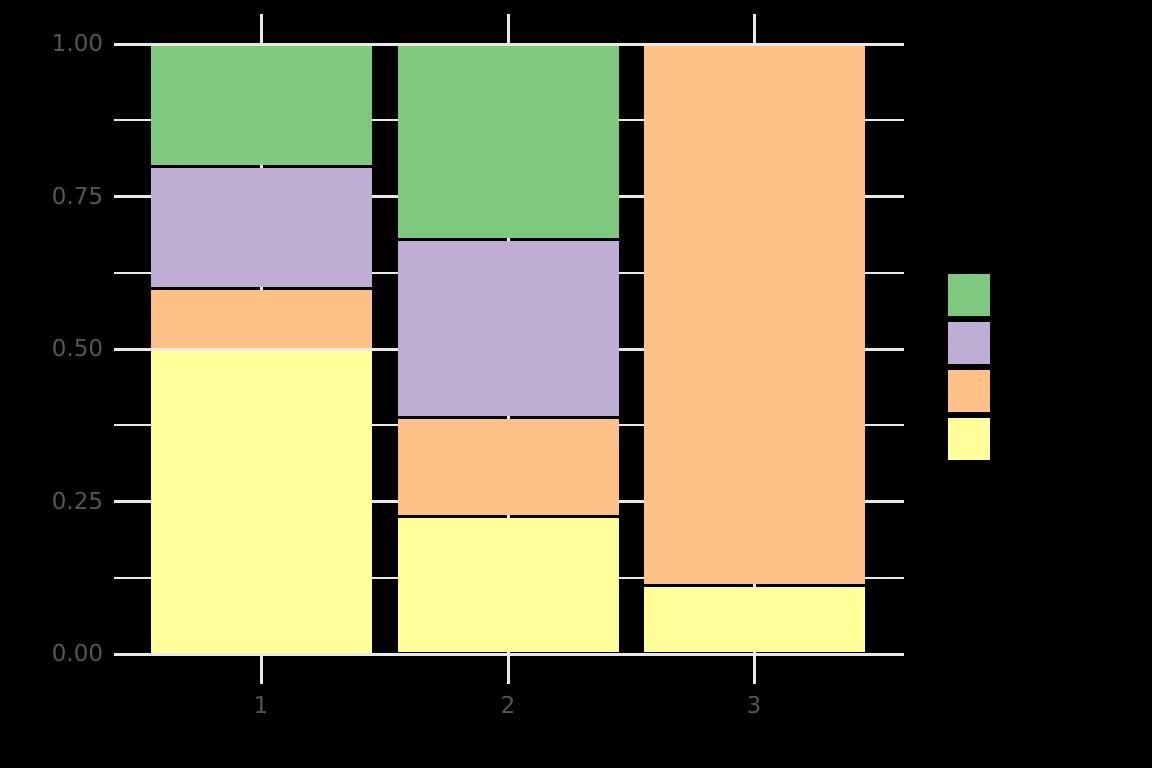  I want to click on x-tick-label: 3, so click(754, 706).